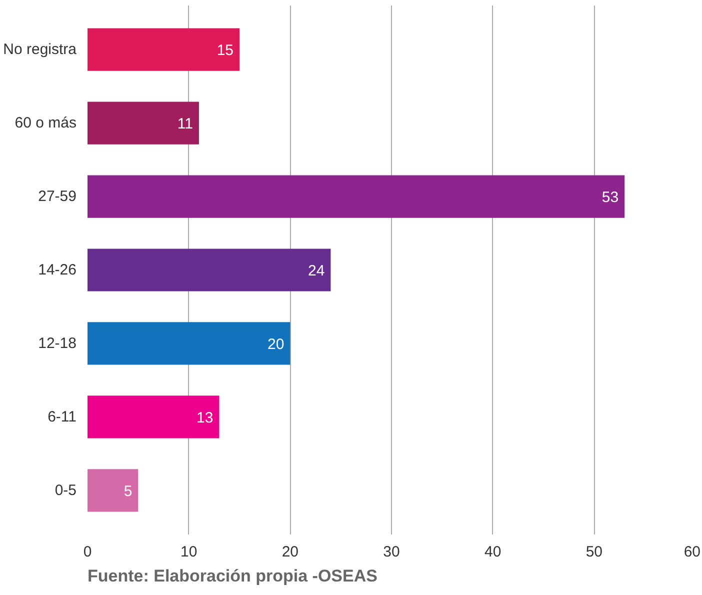 The image size is (702, 595). What do you see at coordinates (391, 552) in the screenshot?
I see `x-tick-label: 30` at bounding box center [391, 552].